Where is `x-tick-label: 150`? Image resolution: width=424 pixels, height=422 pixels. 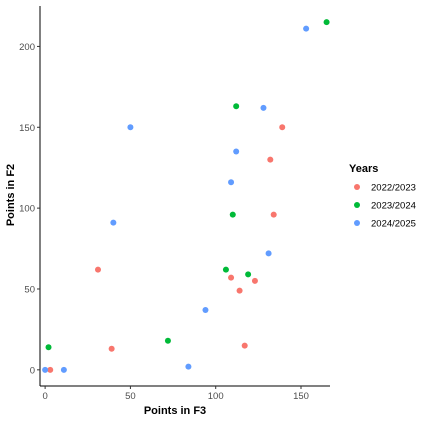 x-tick-label: 150 is located at coordinates (301, 396).